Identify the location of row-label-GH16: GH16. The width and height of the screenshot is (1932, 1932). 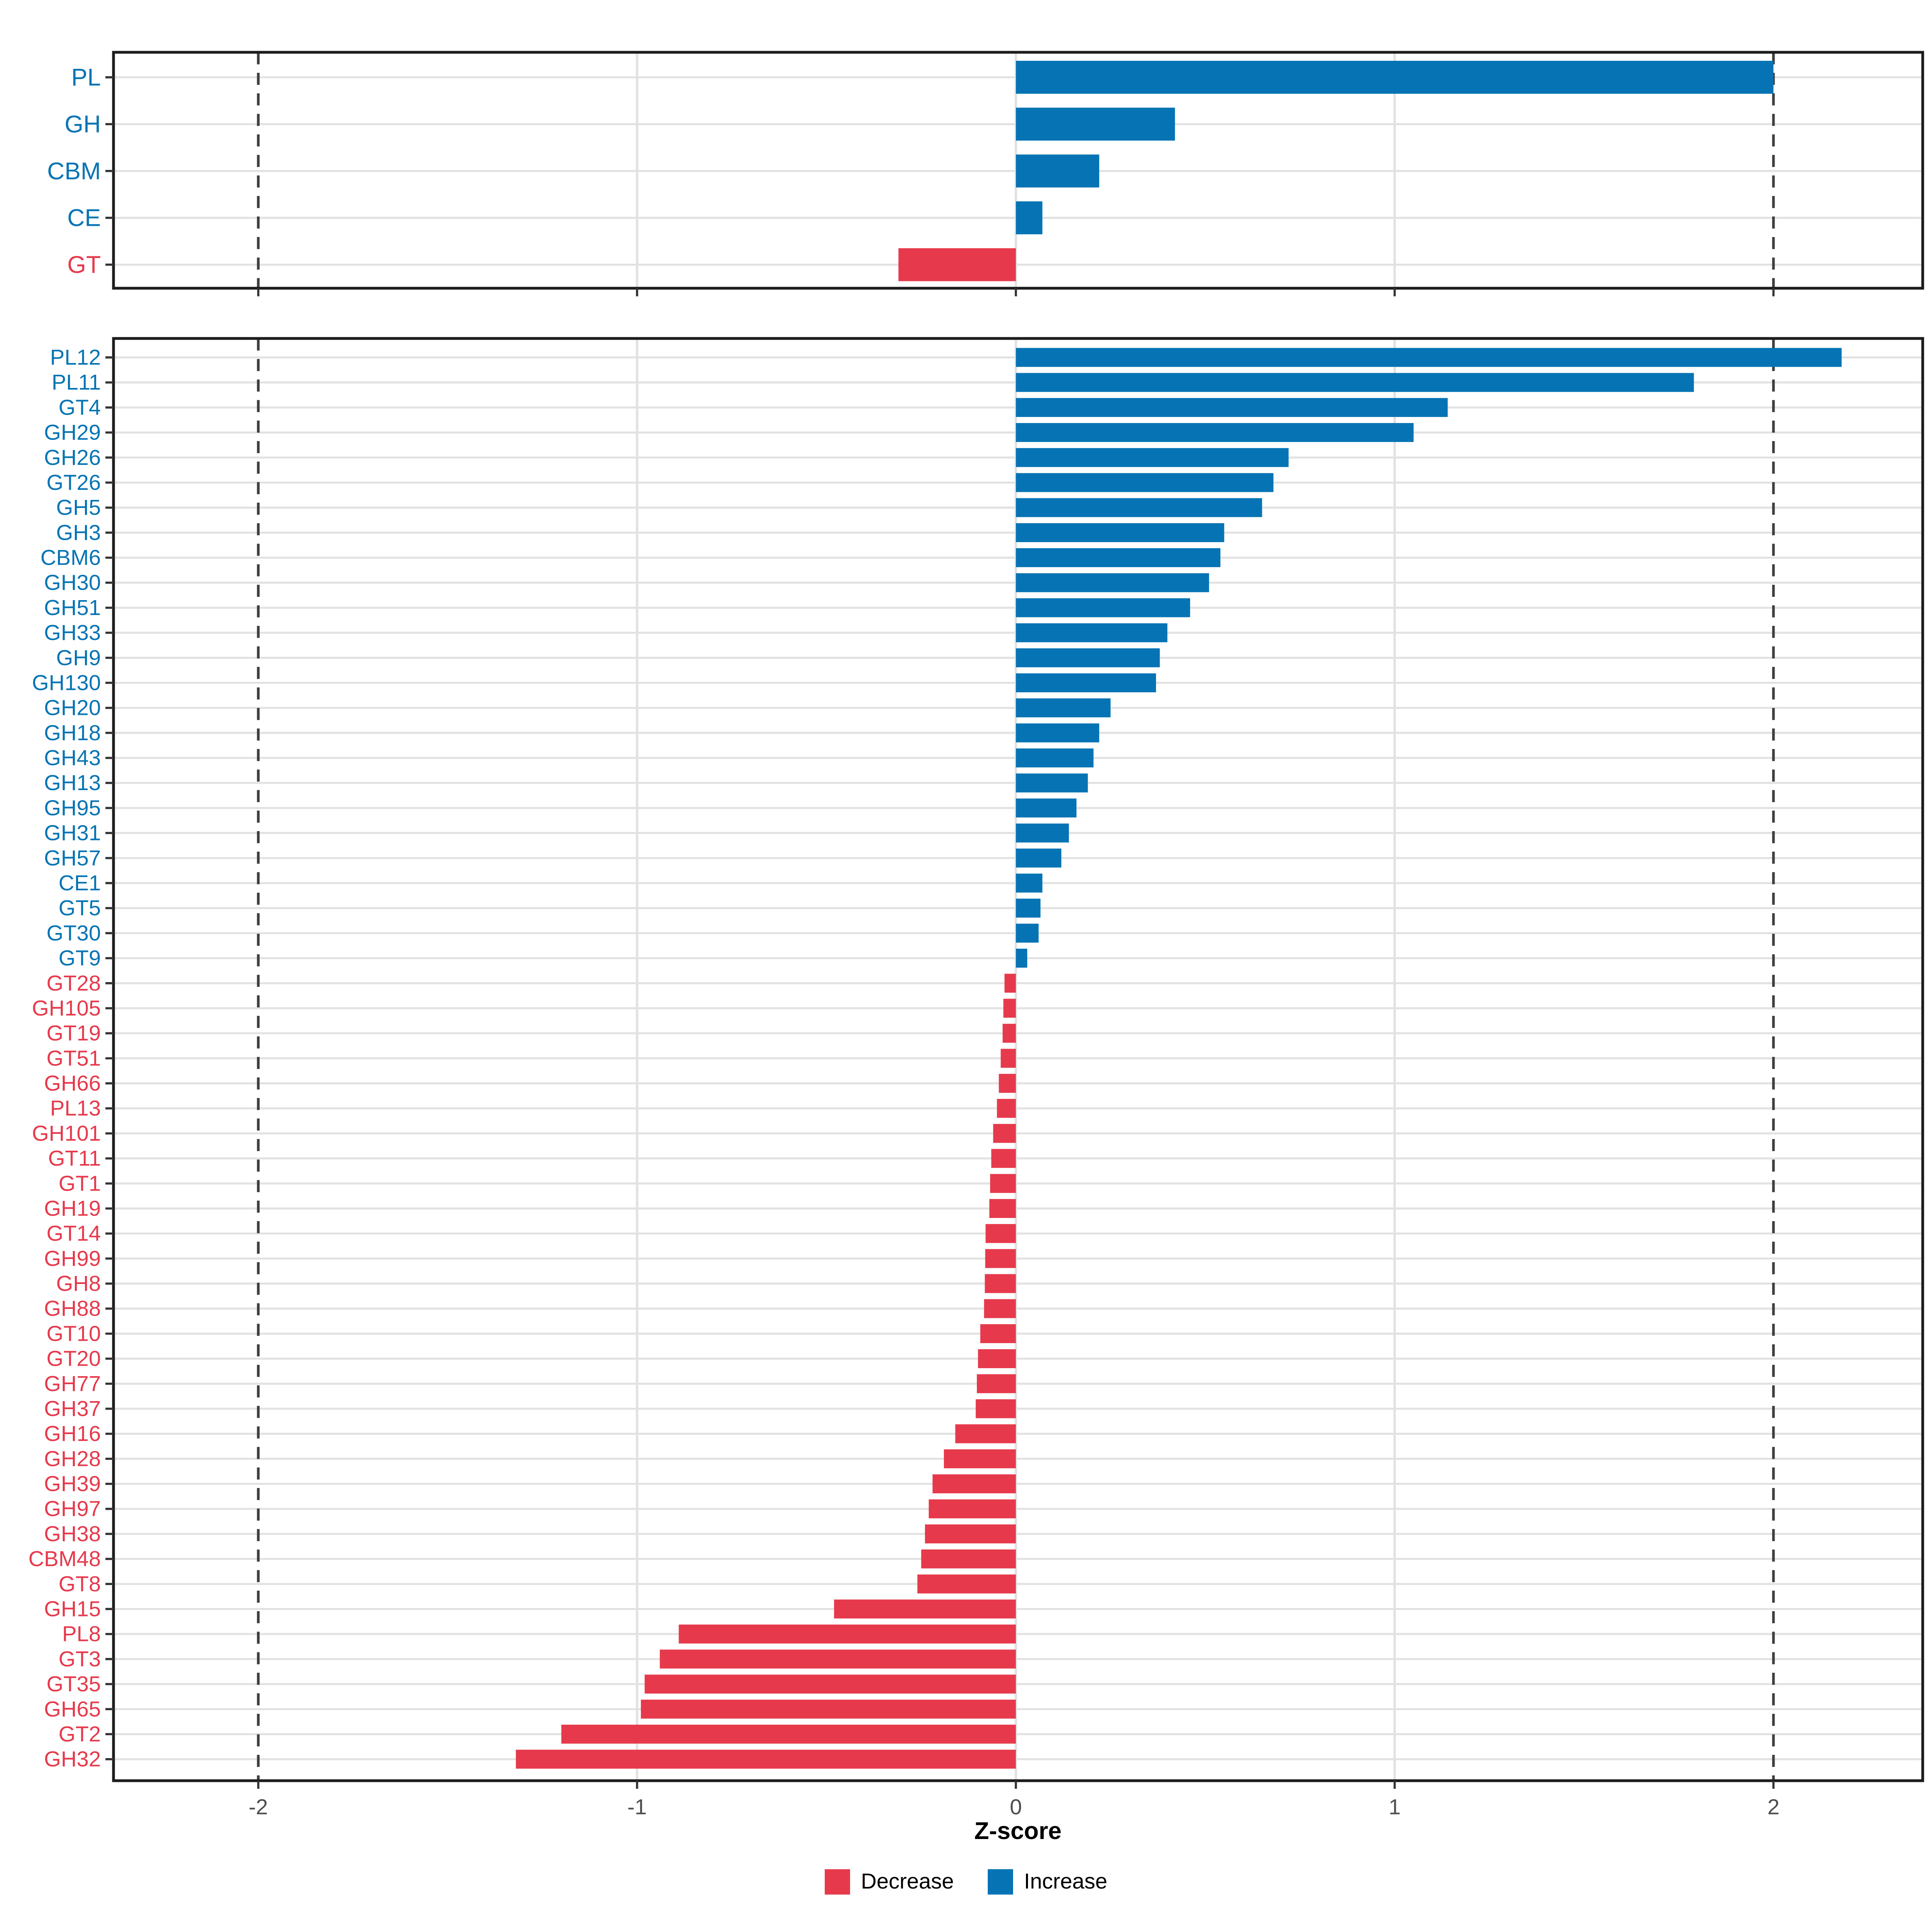
(72, 1434).